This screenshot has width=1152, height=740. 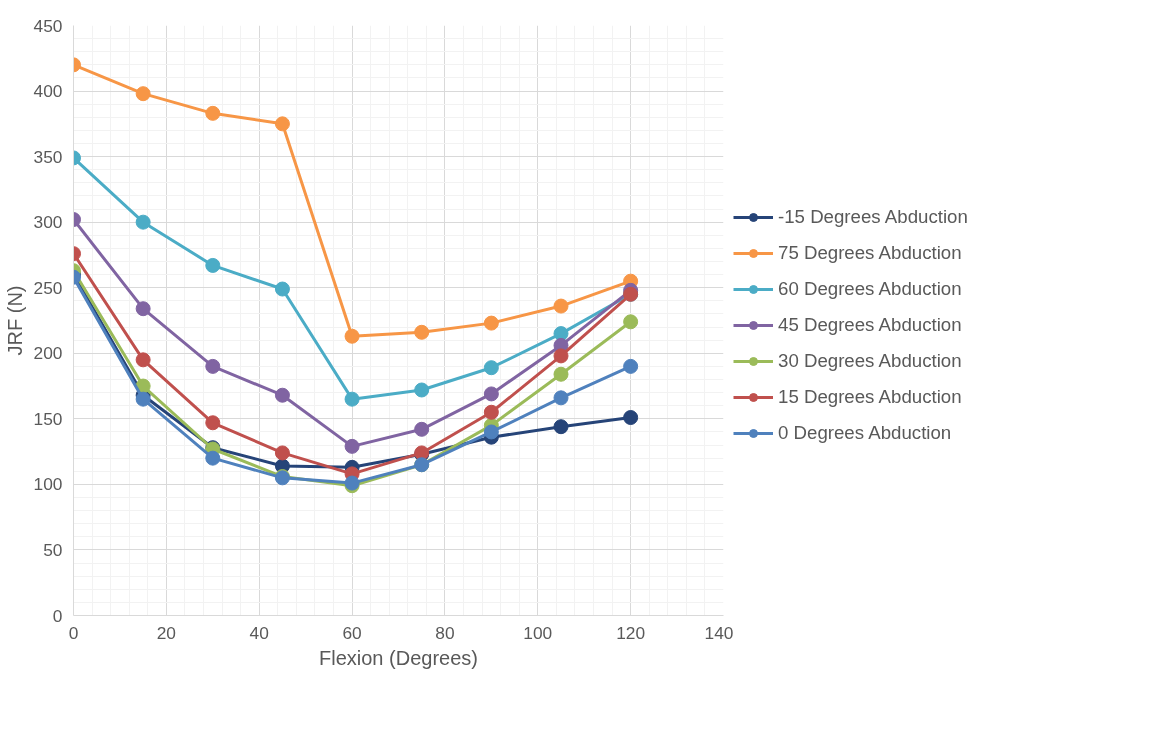 What do you see at coordinates (870, 396) in the screenshot?
I see `legend-label: 15 Degrees Abduction` at bounding box center [870, 396].